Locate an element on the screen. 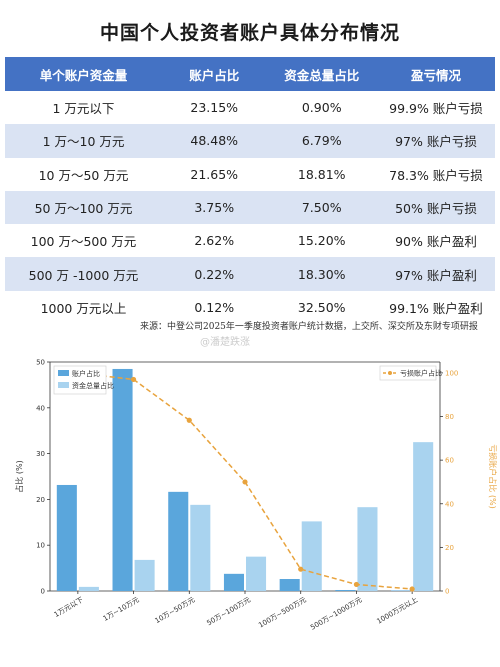 The image size is (500, 667). cell-capital-share: 32.50% is located at coordinates (321, 307).